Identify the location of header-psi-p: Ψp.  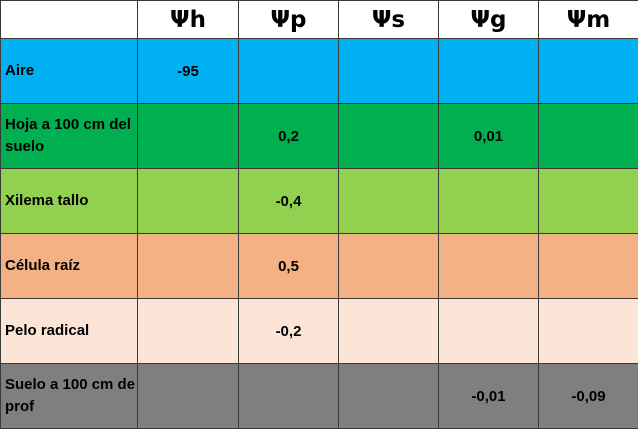
(288, 19).